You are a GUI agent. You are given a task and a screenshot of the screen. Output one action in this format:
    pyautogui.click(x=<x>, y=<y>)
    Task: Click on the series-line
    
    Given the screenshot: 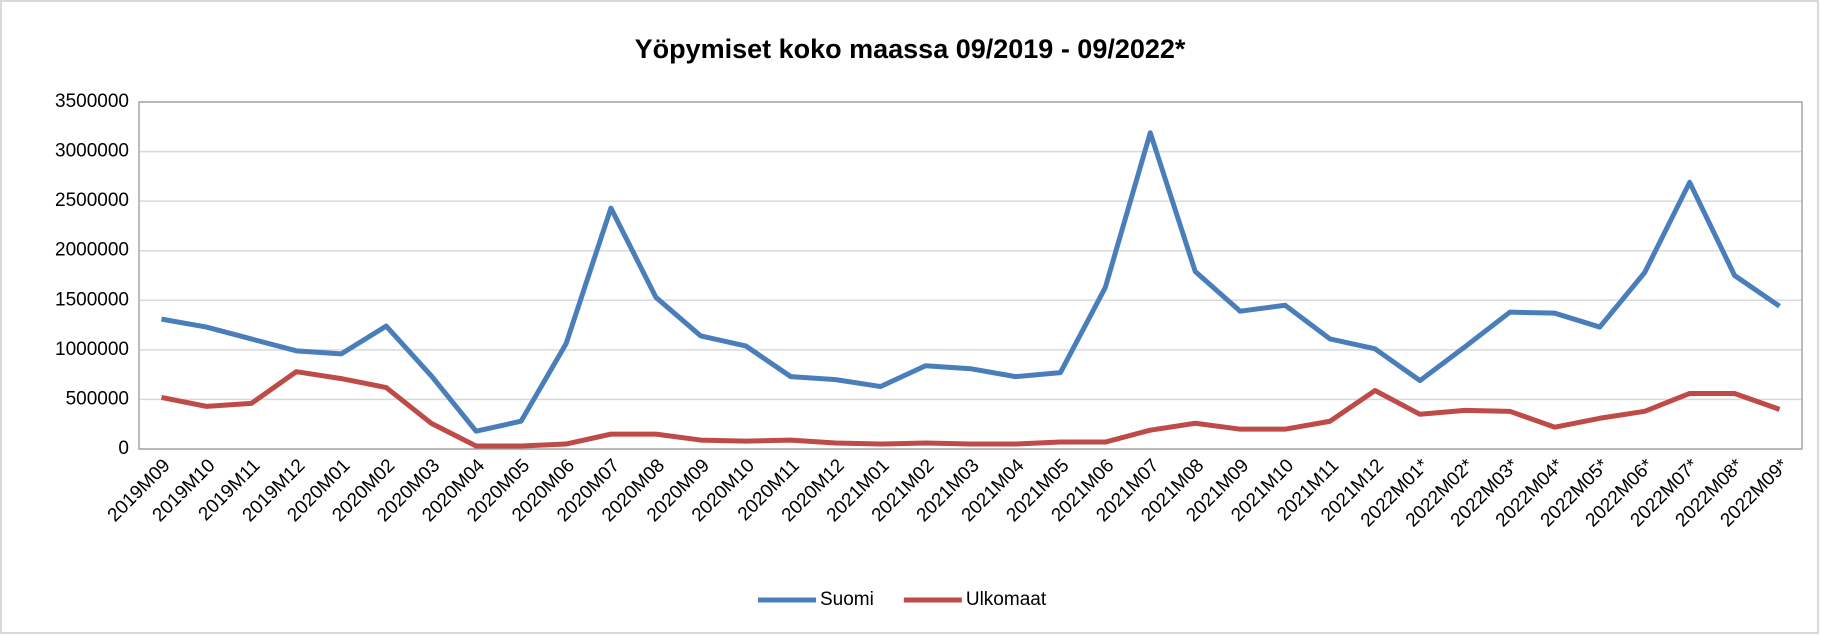 What is the action you would take?
    pyautogui.click(x=970, y=409)
    